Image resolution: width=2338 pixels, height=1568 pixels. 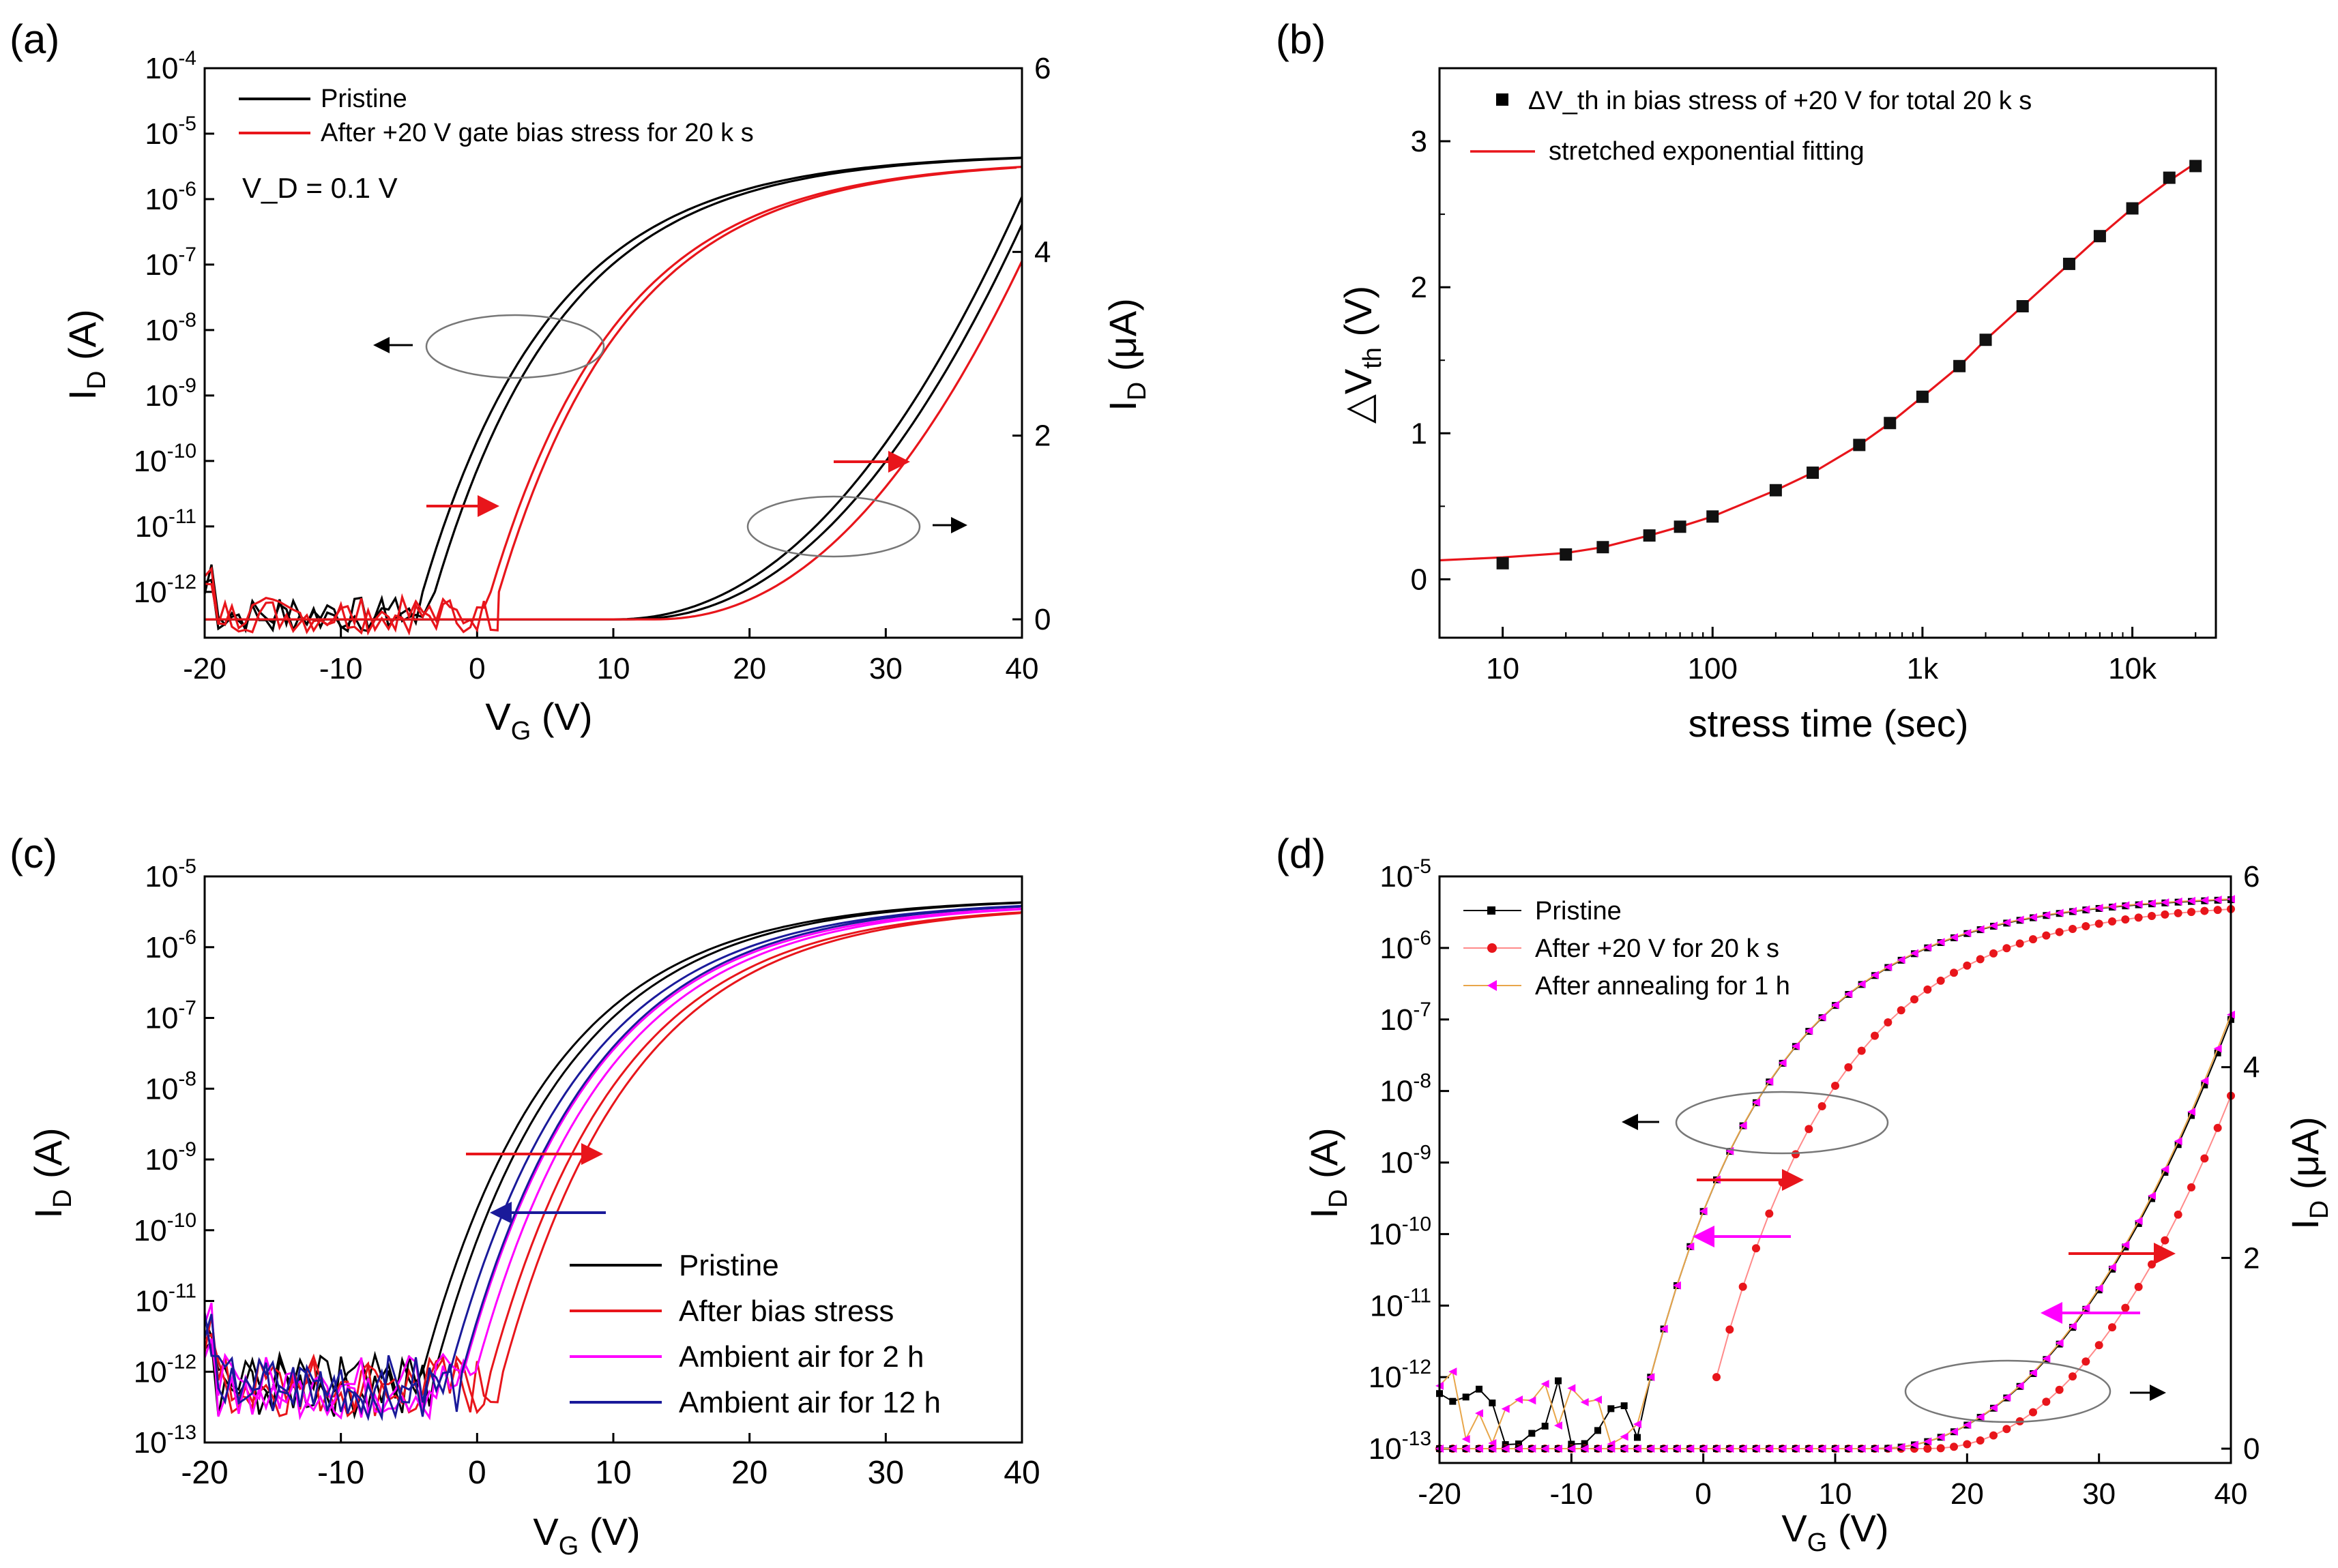 What do you see at coordinates (1829, 723) in the screenshot?
I see `panel-b-x-label: stress time (sec)` at bounding box center [1829, 723].